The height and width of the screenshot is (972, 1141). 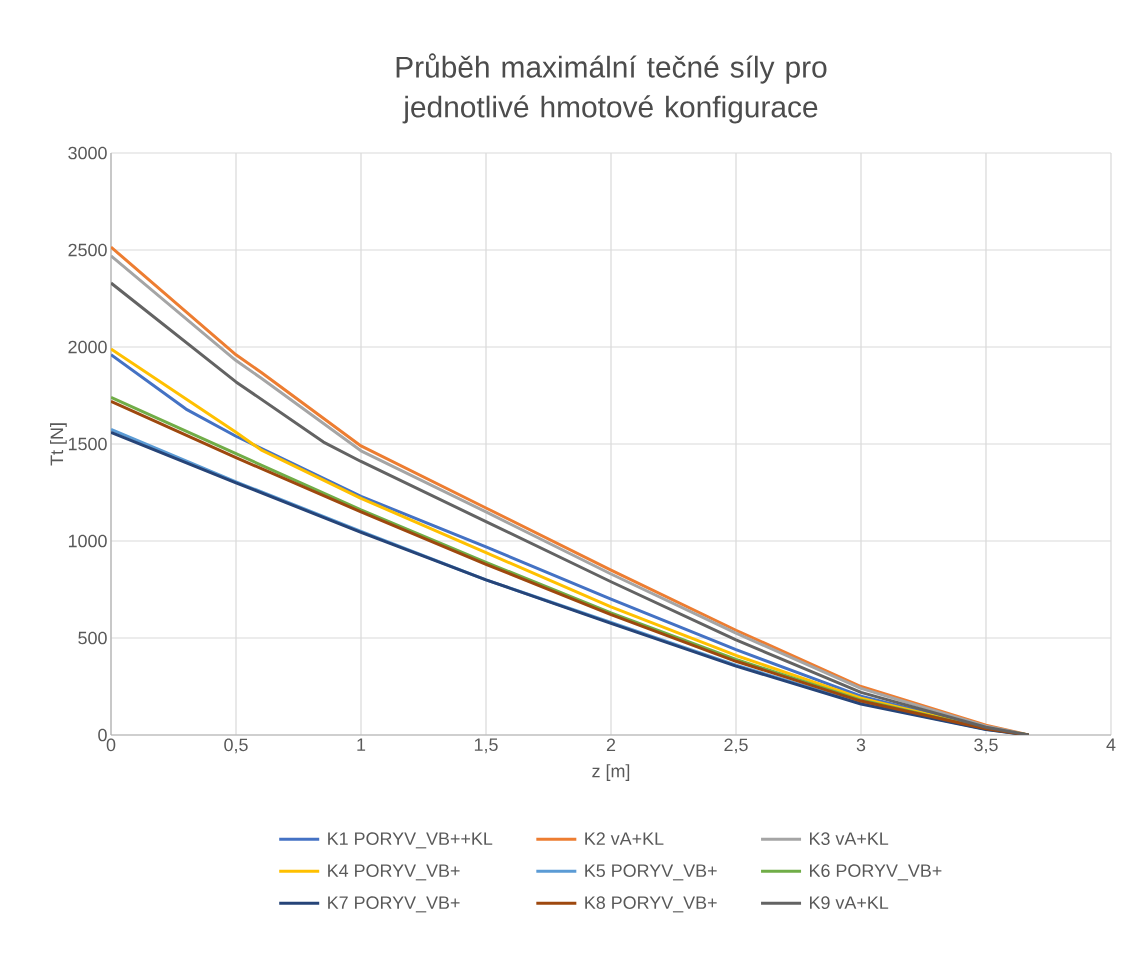 What do you see at coordinates (111, 745) in the screenshot?
I see `x-tick-label: 0` at bounding box center [111, 745].